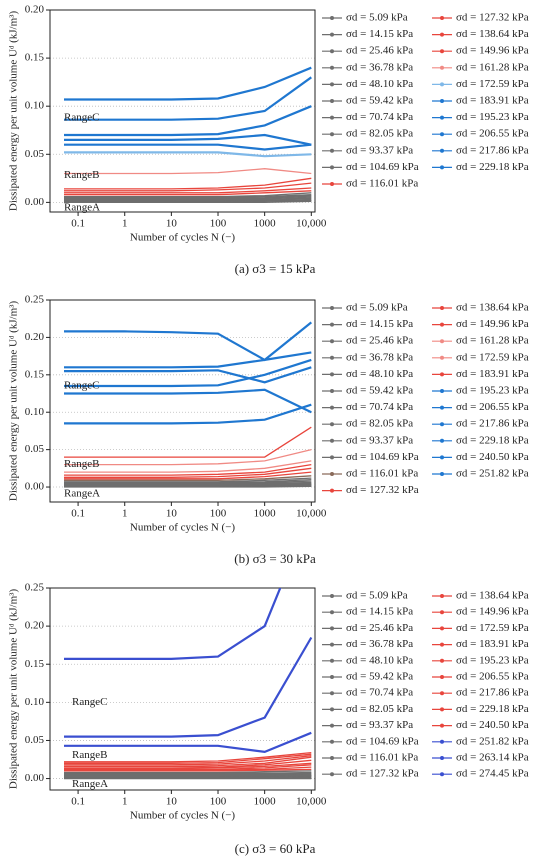 This screenshot has height=865, width=550. Describe the element at coordinates (218, 514) in the screenshot. I see `x-tick-label: 100` at that location.